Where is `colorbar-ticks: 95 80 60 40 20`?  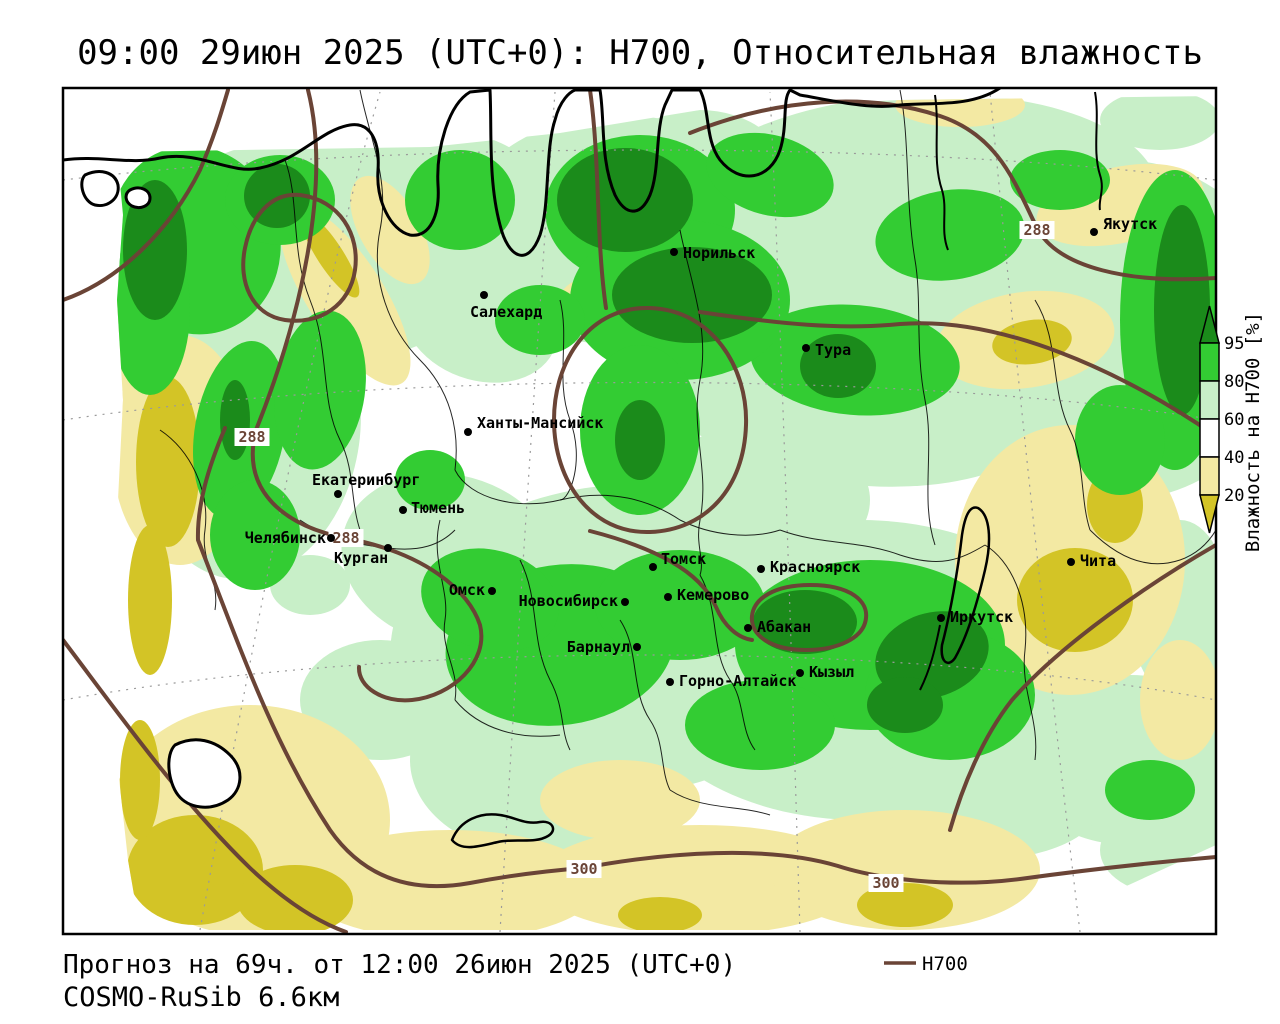 colorbar-ticks: 95 80 60 40 20 is located at coordinates (1234, 420).